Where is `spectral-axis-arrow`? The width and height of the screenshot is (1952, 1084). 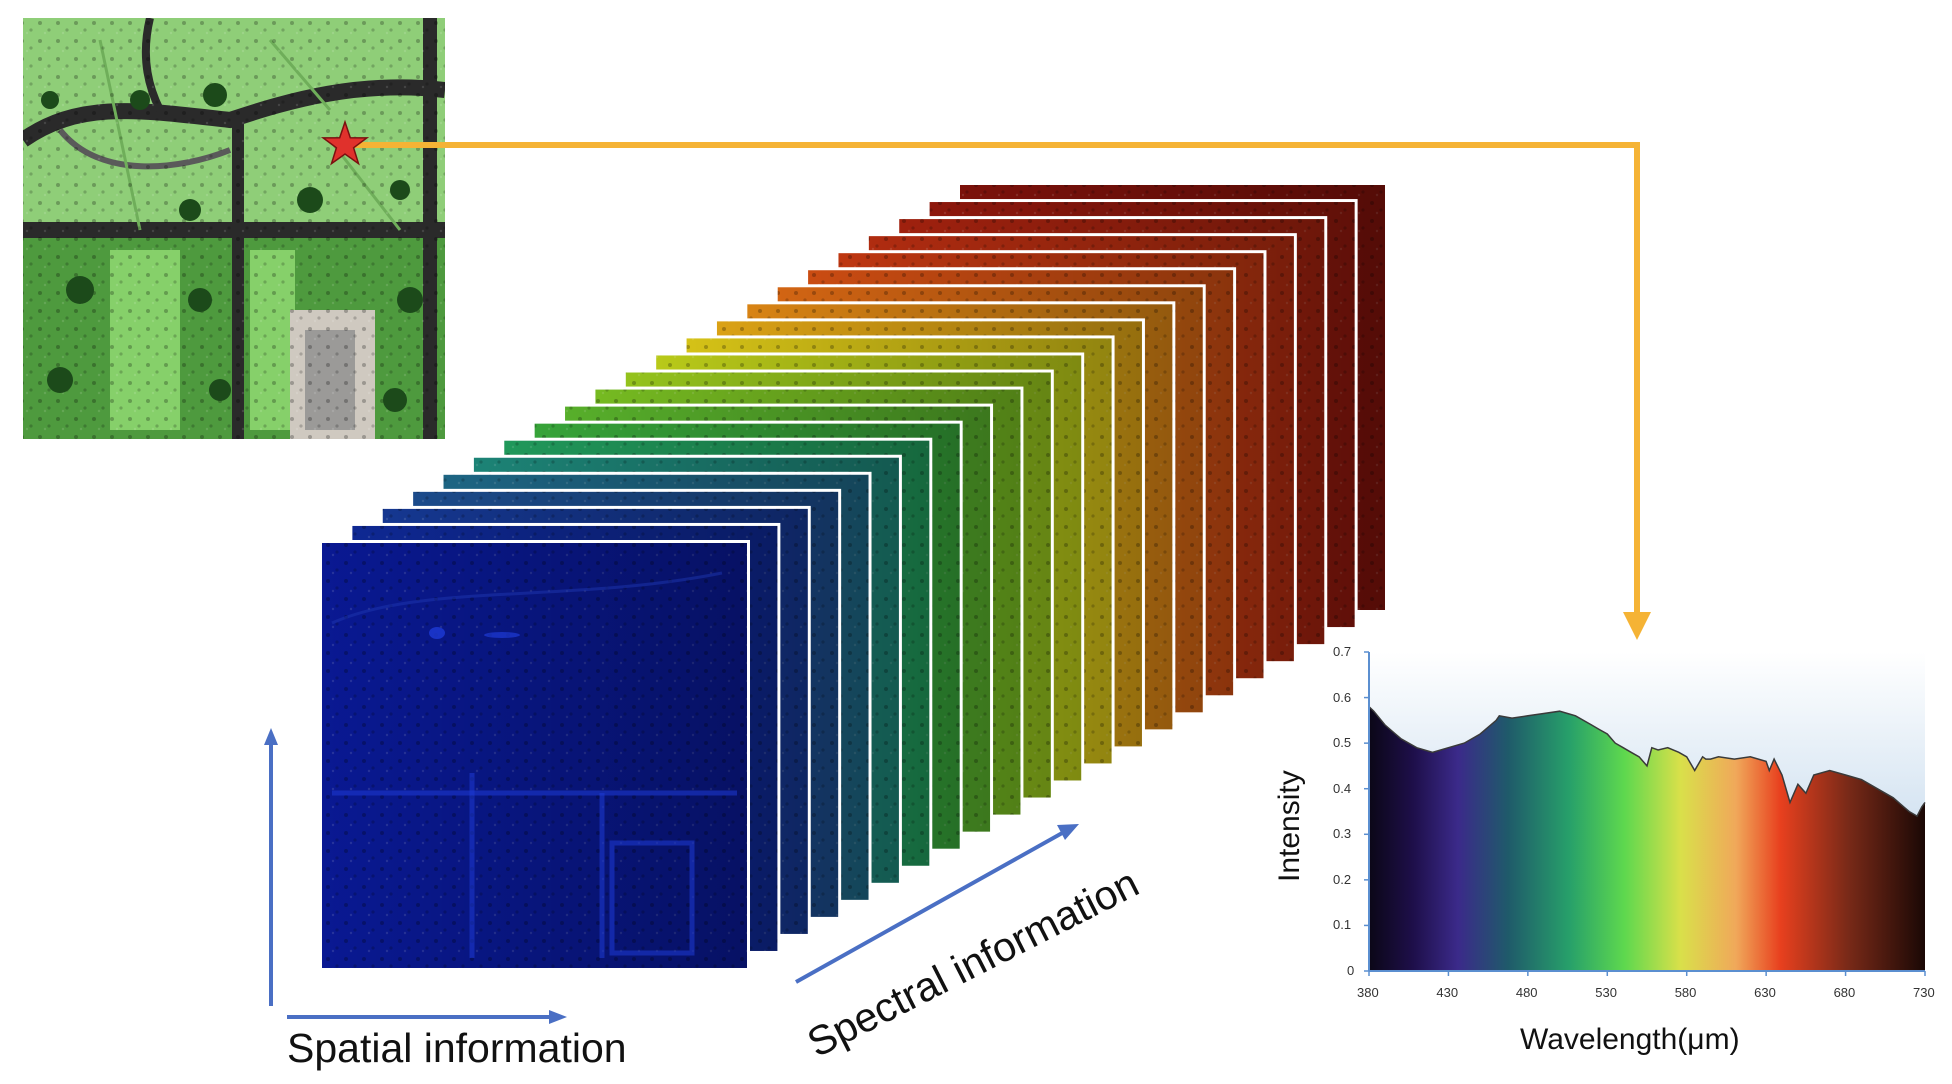 spectral-axis-arrow is located at coordinates (937, 904).